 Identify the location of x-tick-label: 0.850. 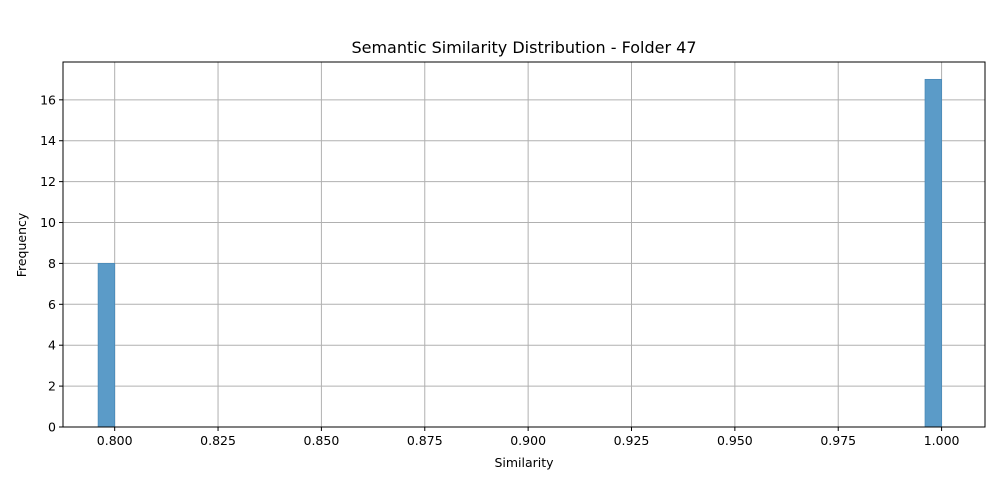
(322, 440).